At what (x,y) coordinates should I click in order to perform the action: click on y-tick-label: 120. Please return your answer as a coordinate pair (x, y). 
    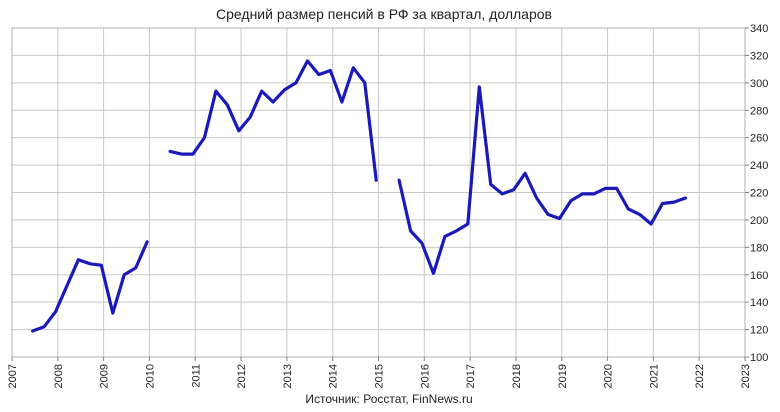
    Looking at the image, I should click on (759, 331).